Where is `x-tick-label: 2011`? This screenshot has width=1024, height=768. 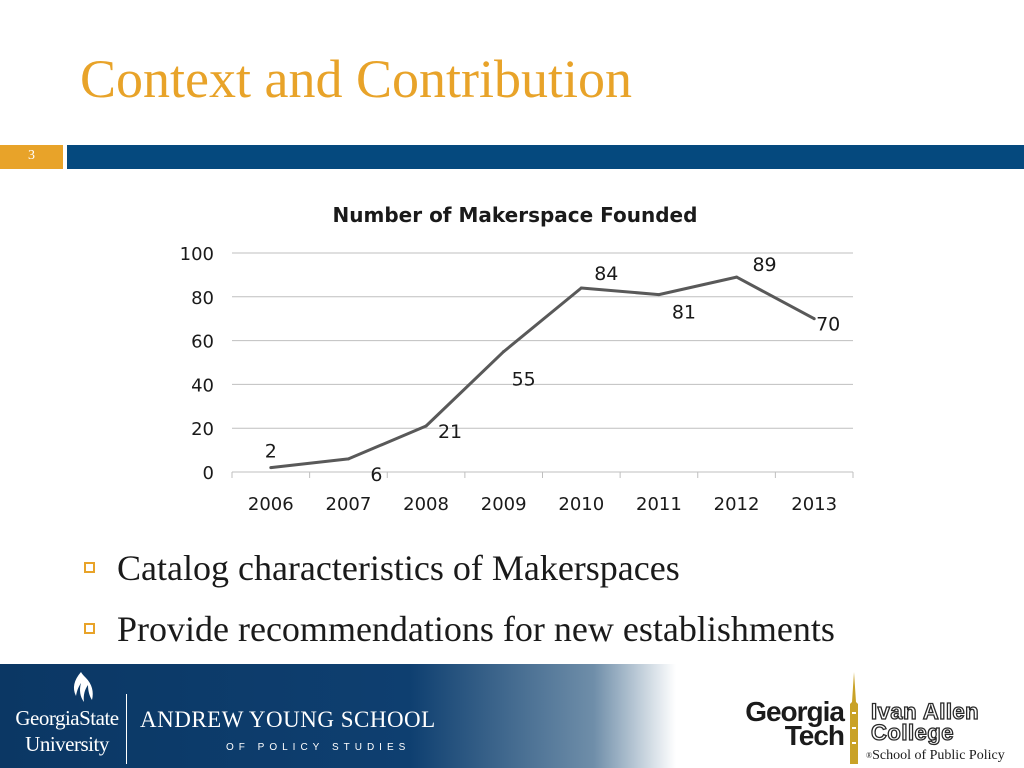
x-tick-label: 2011 is located at coordinates (659, 504).